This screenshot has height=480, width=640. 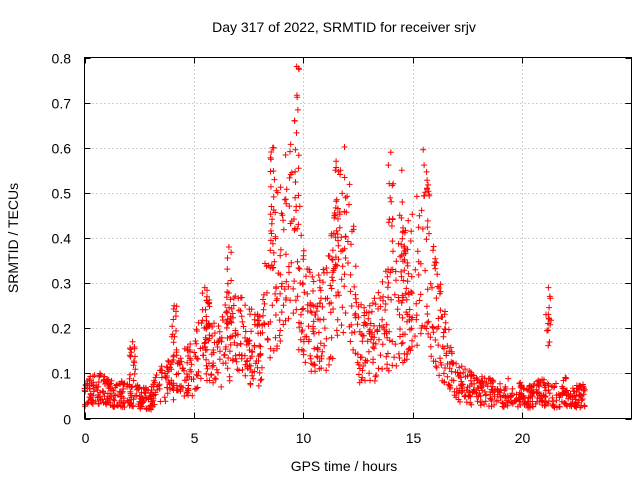 I want to click on x-axis-title: GPS time / hours, so click(x=344, y=466).